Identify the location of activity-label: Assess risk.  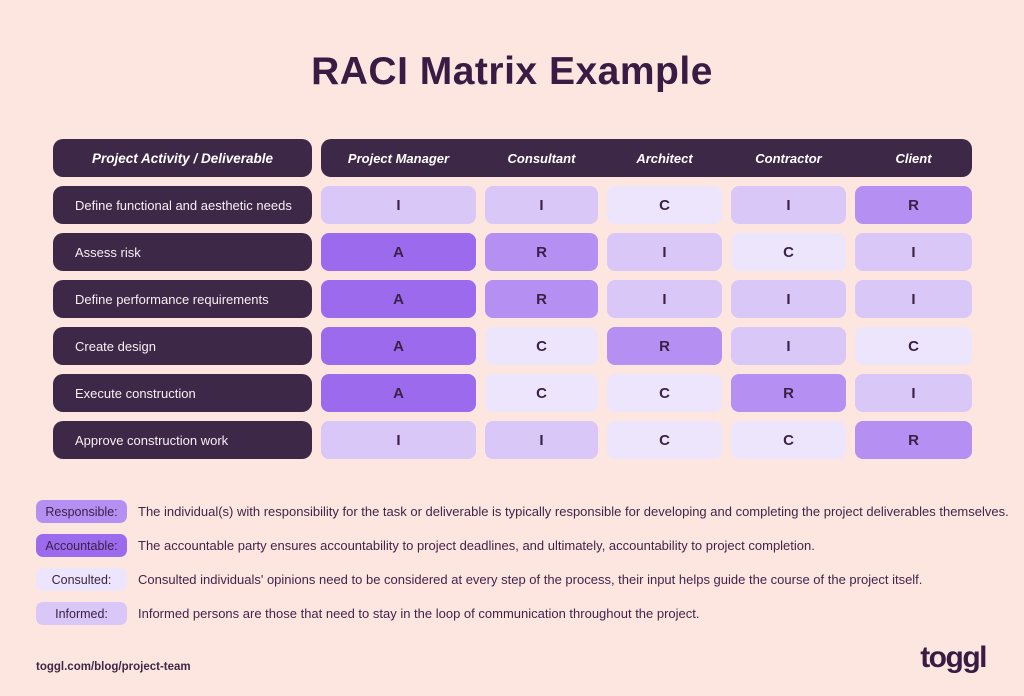
(182, 252).